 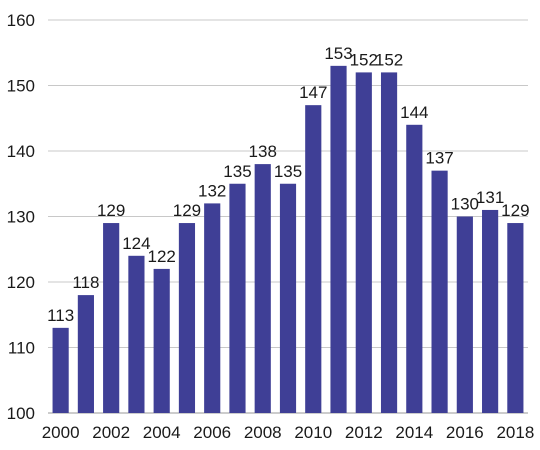 What do you see at coordinates (414, 112) in the screenshot?
I see `data-label-2014: 144` at bounding box center [414, 112].